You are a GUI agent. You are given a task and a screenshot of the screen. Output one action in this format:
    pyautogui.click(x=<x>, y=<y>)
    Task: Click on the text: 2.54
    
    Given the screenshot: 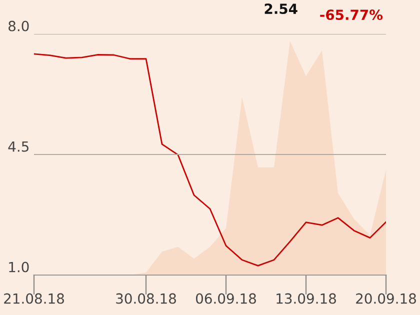 What is the action you would take?
    pyautogui.click(x=281, y=9)
    